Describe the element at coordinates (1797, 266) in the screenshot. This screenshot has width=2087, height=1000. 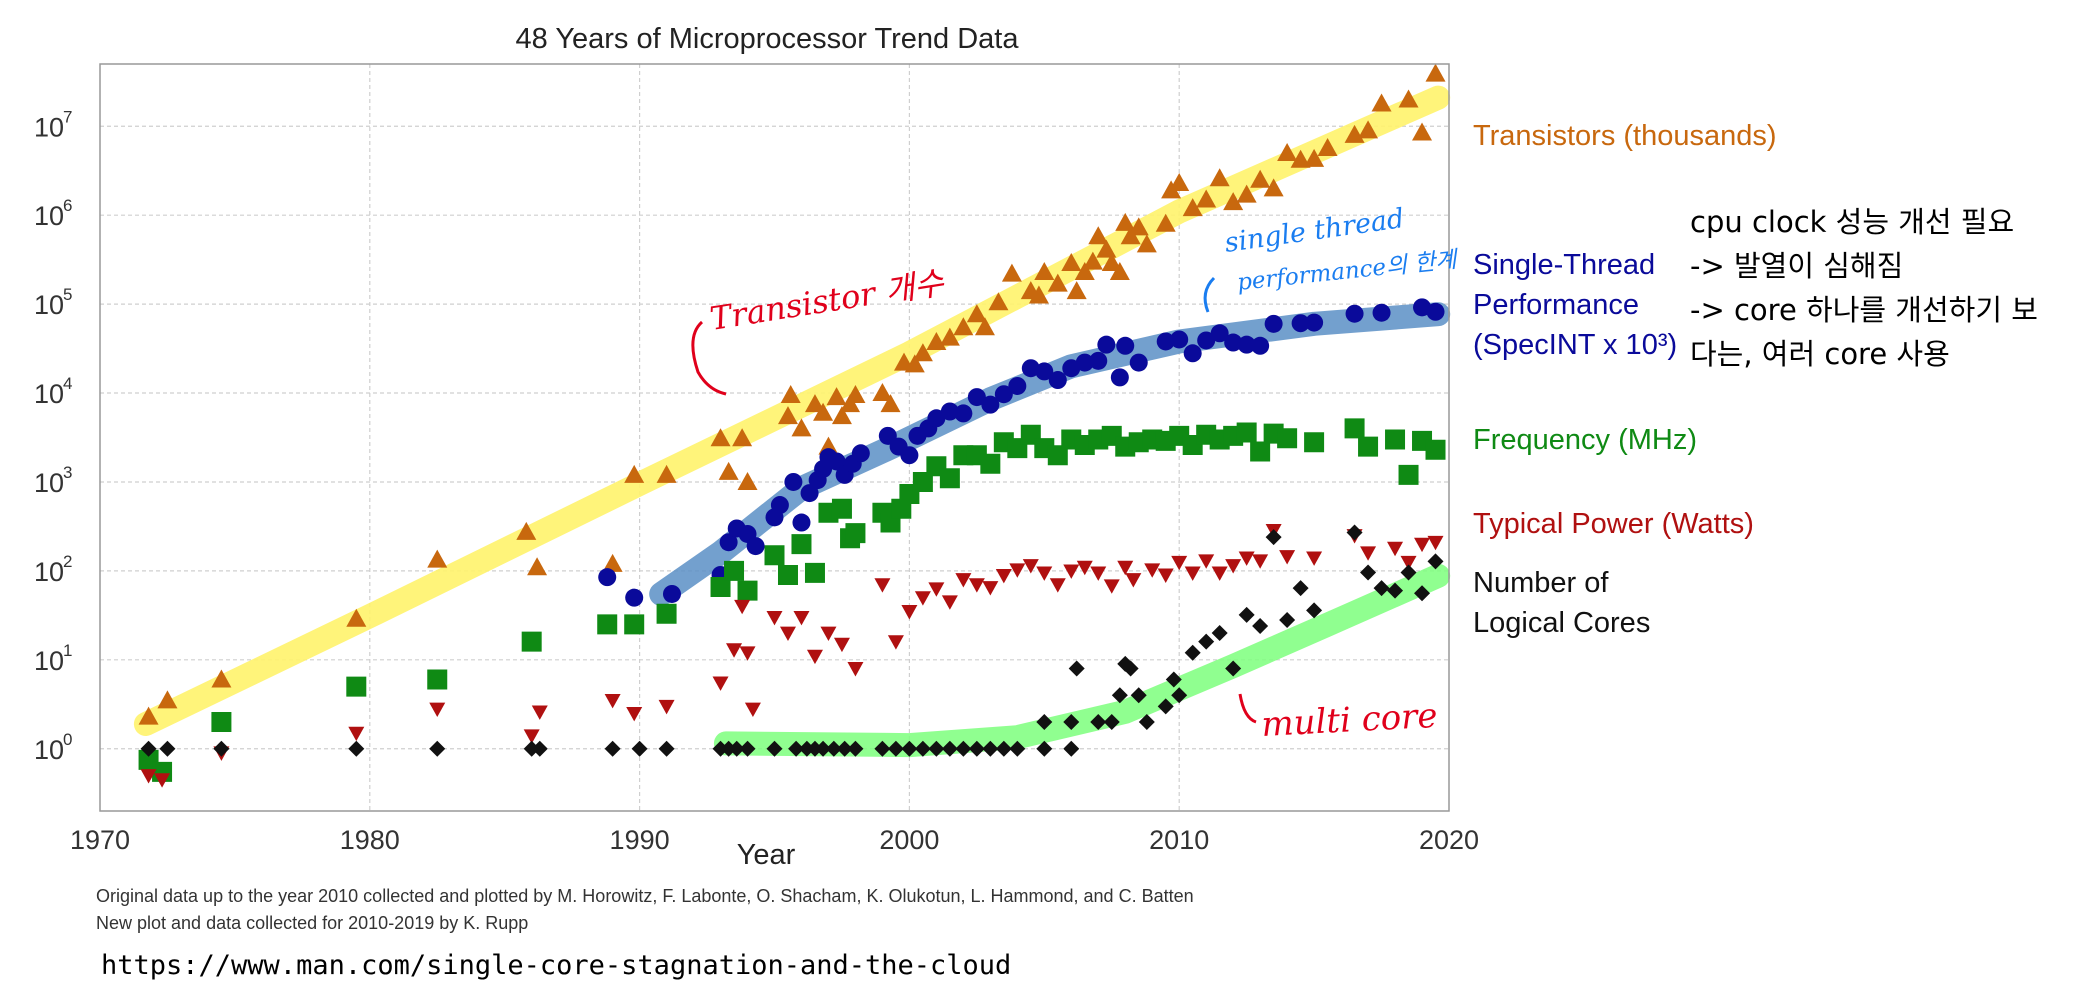
I see `note-line: -> 발열이 심해짐` at that location.